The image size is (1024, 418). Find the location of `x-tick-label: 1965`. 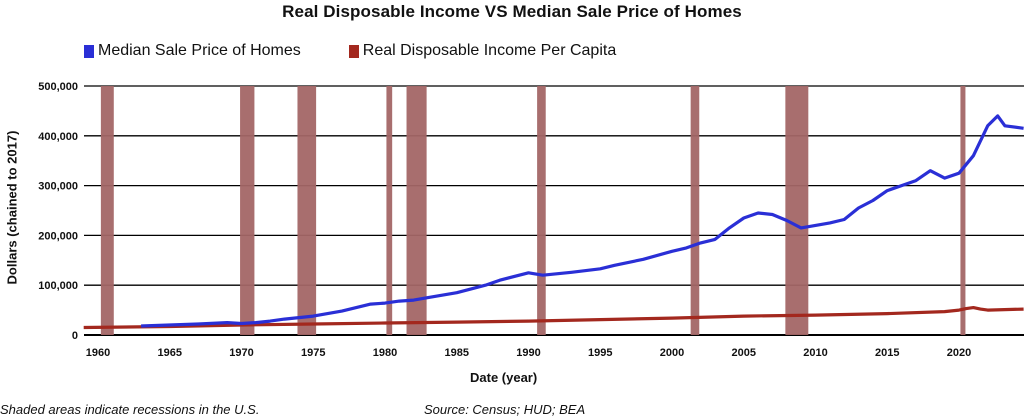

x-tick-label: 1965 is located at coordinates (170, 353).